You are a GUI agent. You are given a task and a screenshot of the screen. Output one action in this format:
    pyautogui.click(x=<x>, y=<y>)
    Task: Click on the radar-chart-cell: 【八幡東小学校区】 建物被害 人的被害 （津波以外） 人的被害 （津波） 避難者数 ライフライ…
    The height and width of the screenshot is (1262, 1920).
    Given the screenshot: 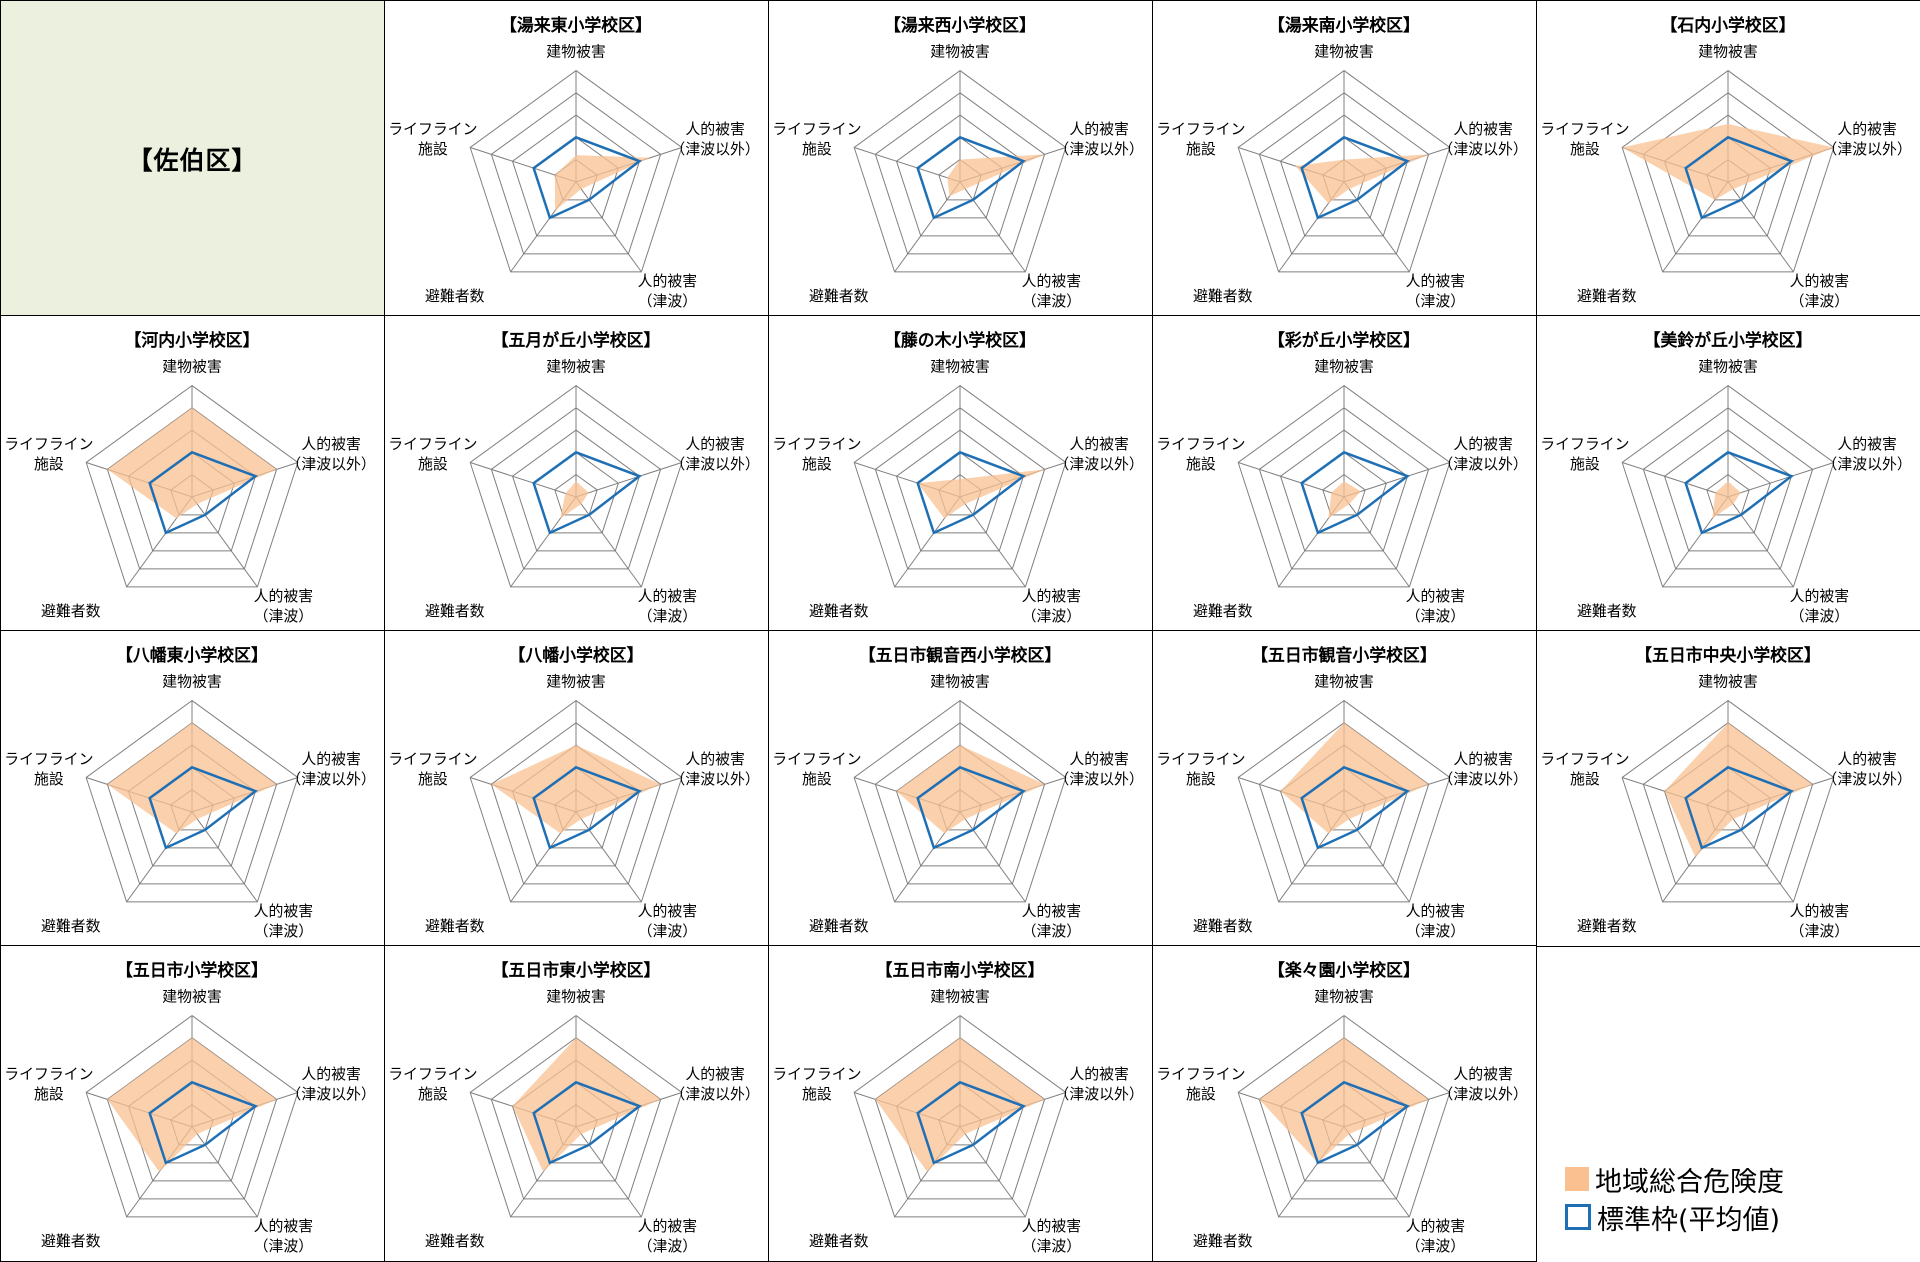 What is the action you would take?
    pyautogui.click(x=192, y=788)
    